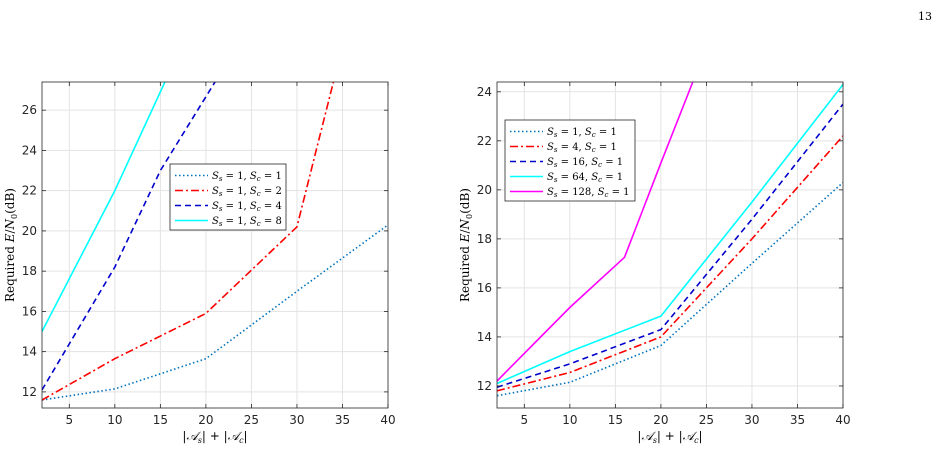 Image resolution: width=946 pixels, height=452 pixels. I want to click on legend-label-2: Ss = 1, Sc = 4, so click(247, 207).